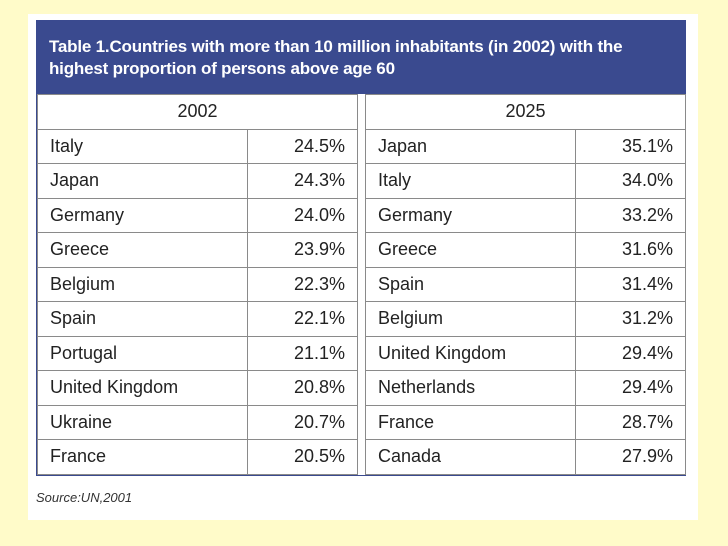 This screenshot has width=728, height=546. I want to click on country-2025-cell: Belgium, so click(471, 319).